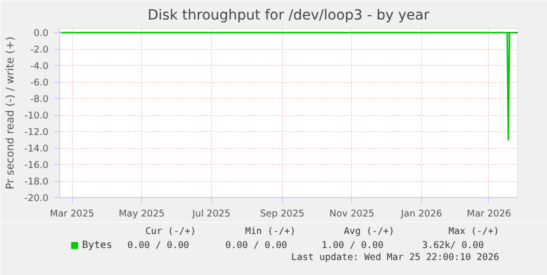 Image resolution: width=547 pixels, height=275 pixels. Describe the element at coordinates (395, 257) in the screenshot. I see `text: Last update: Wed Mar 25 22:00:10 2026` at that location.